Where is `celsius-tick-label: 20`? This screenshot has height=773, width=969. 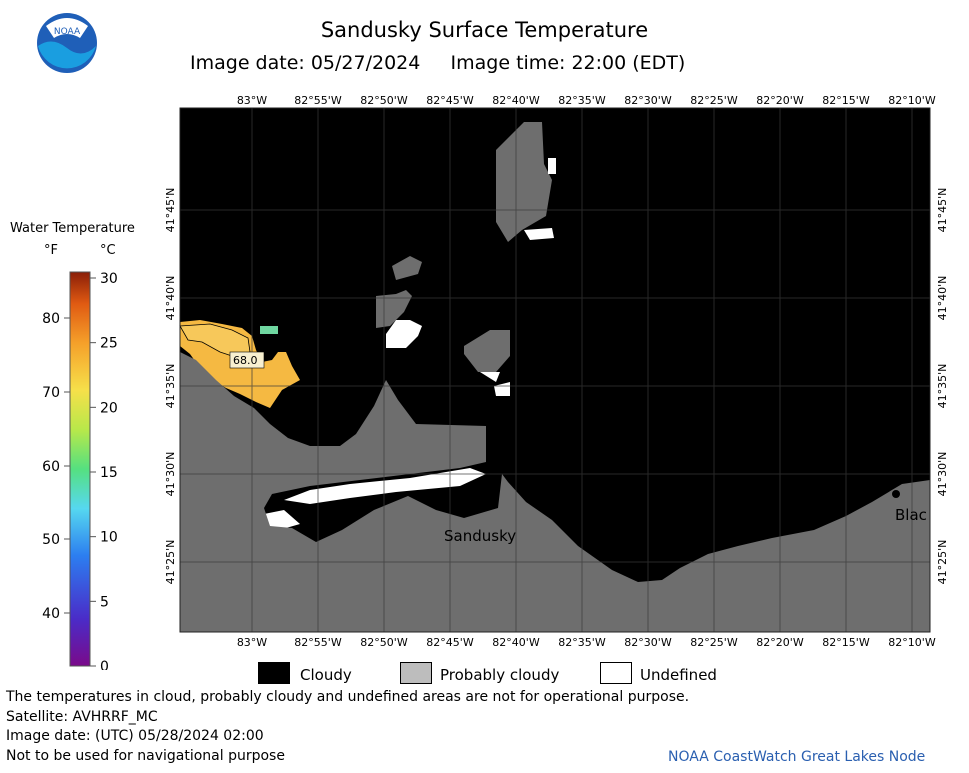 celsius-tick-label: 20 is located at coordinates (109, 408).